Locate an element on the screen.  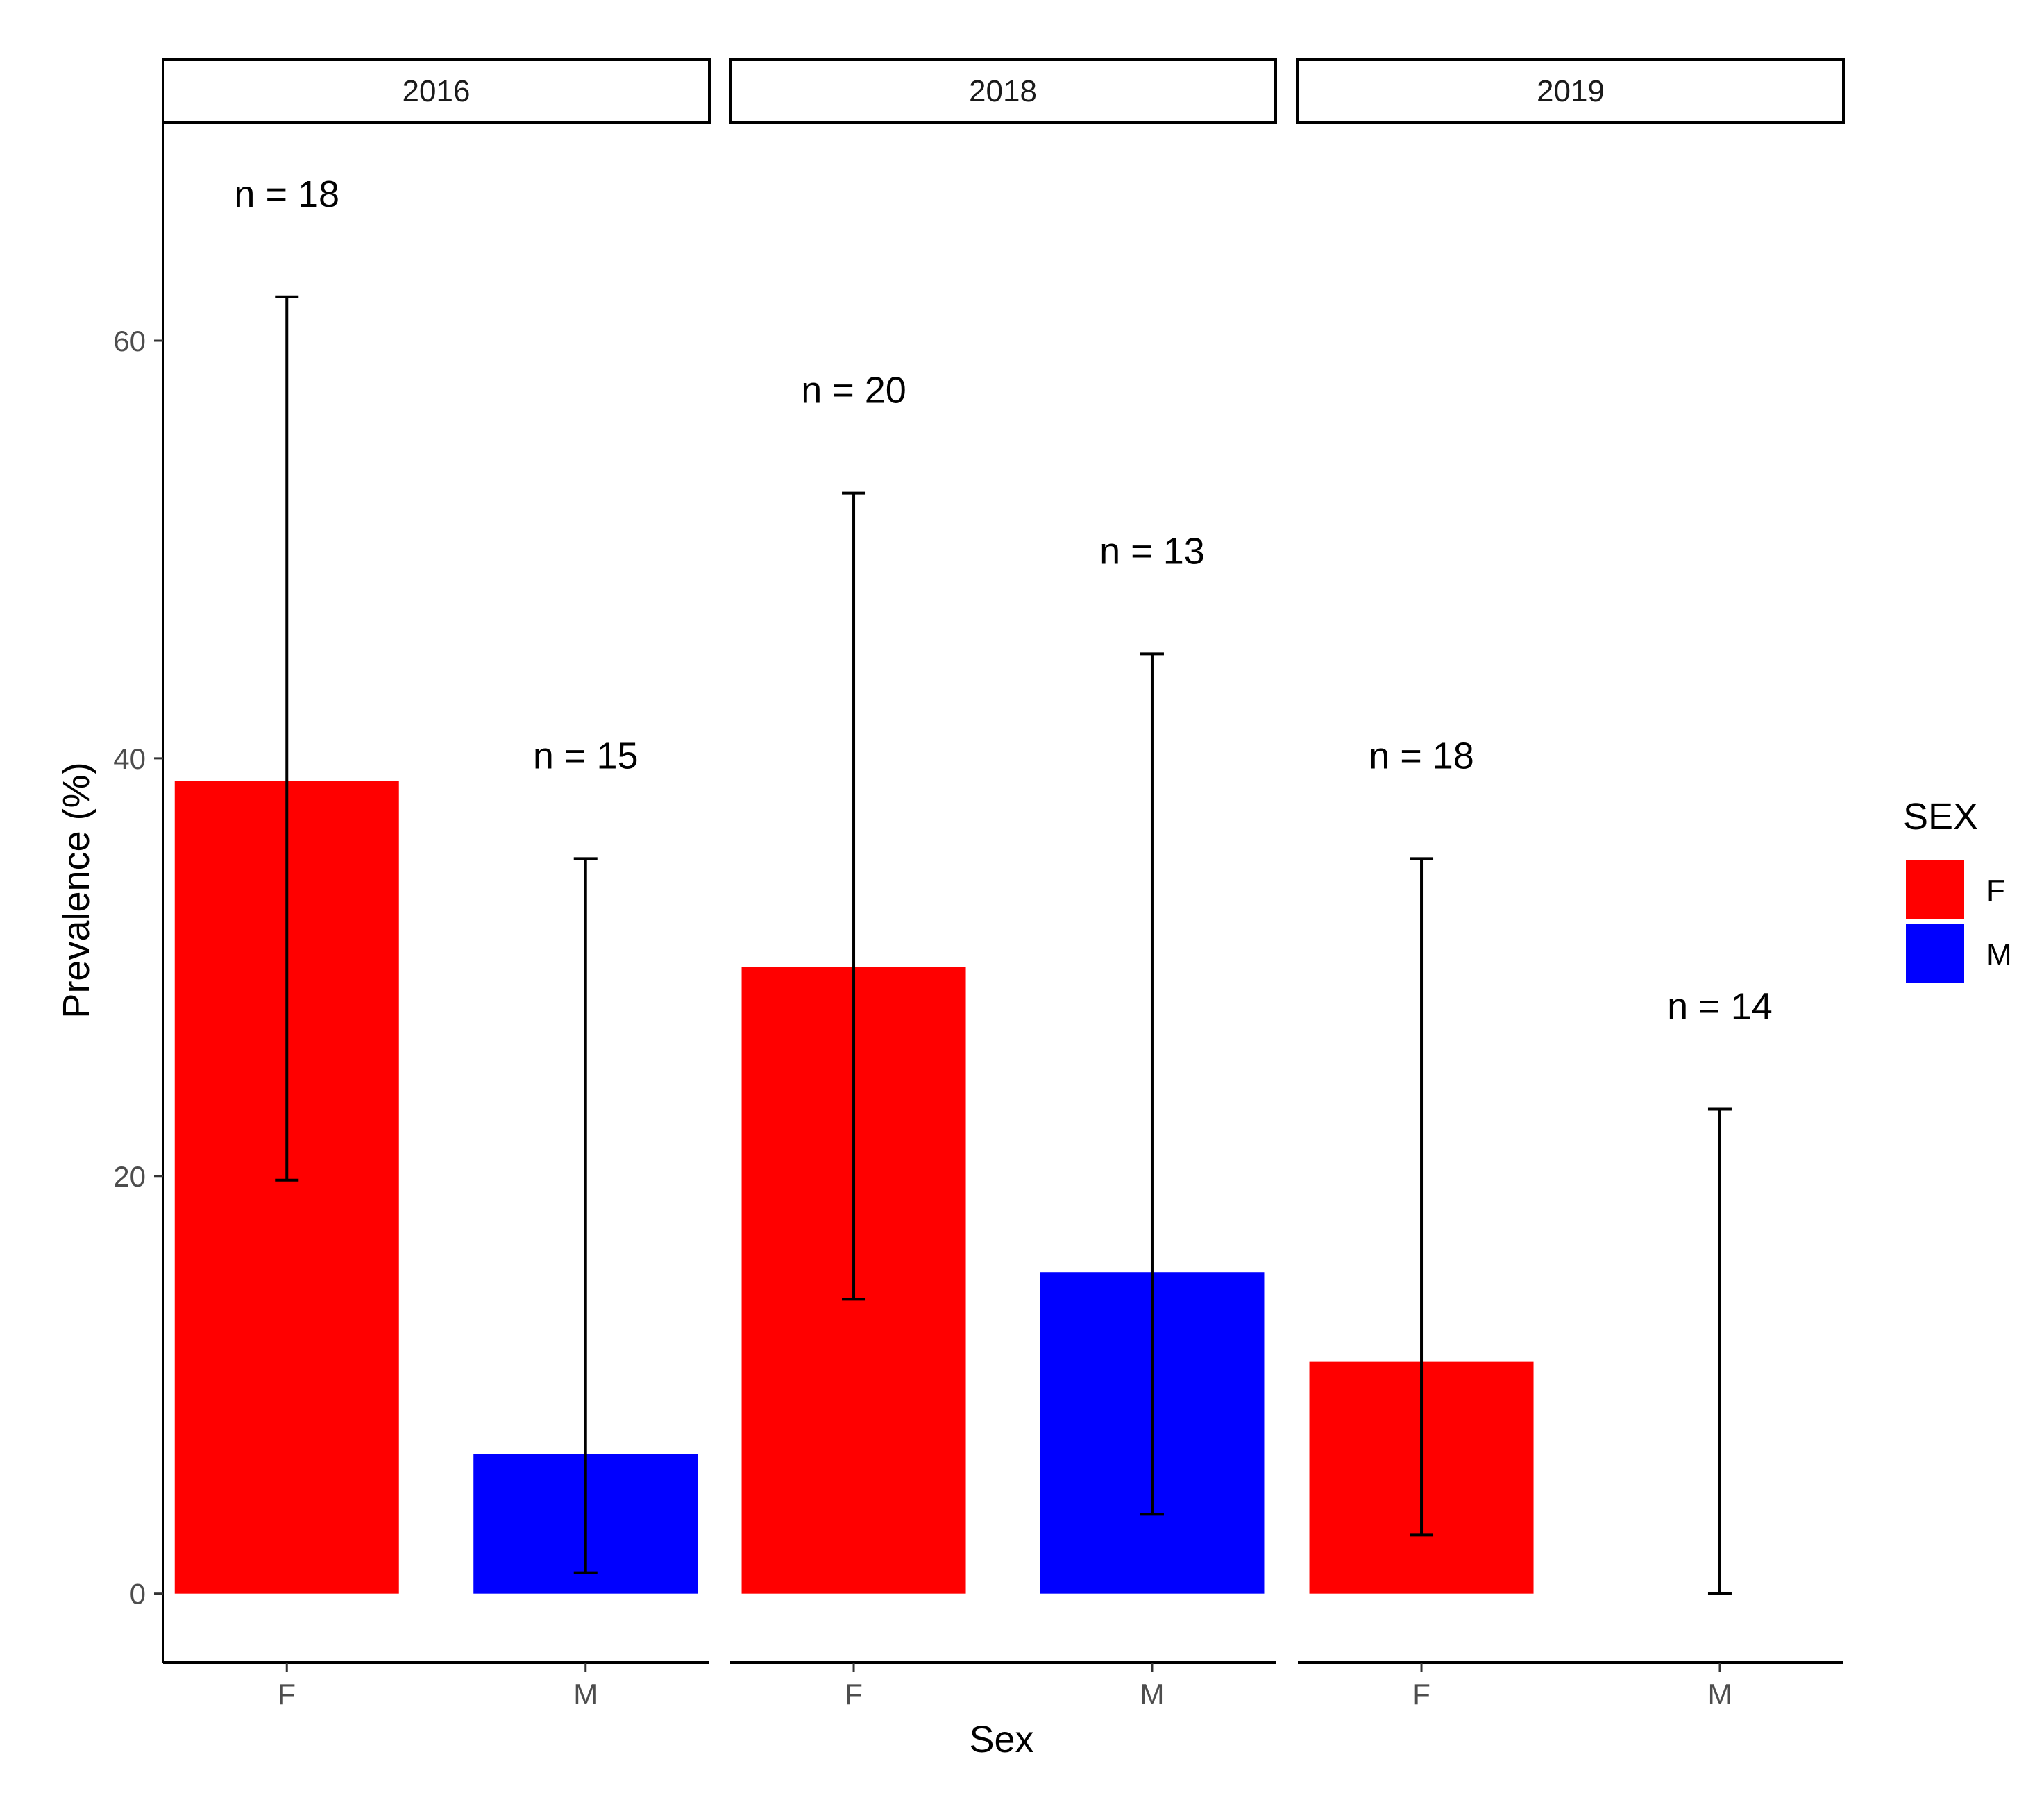
n-label: n = 15 is located at coordinates (586, 755).